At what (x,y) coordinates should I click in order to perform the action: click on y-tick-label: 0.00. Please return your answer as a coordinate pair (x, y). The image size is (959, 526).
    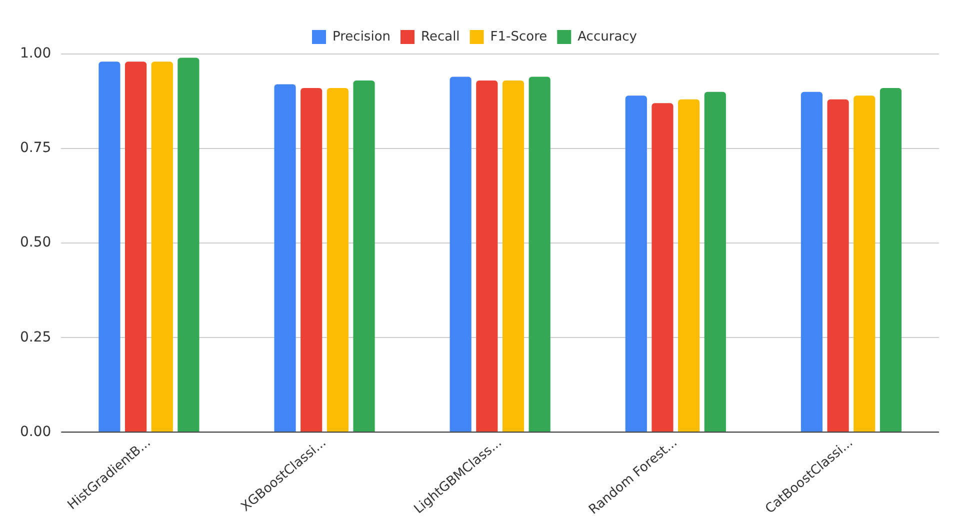
    Looking at the image, I should click on (36, 432).